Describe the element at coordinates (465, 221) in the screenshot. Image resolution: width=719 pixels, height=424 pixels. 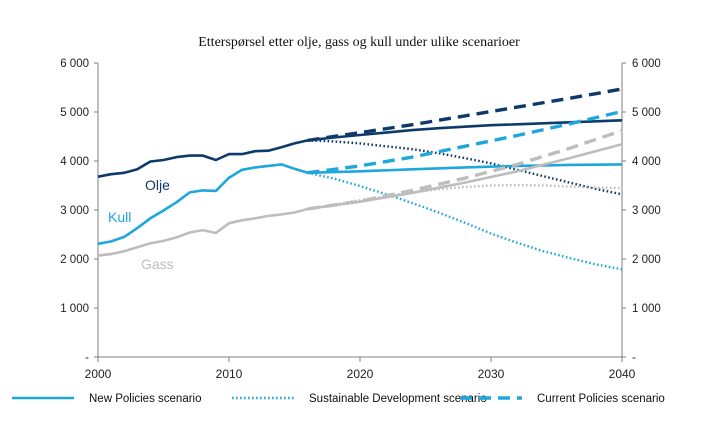
I see `series-line-kull-dotted` at that location.